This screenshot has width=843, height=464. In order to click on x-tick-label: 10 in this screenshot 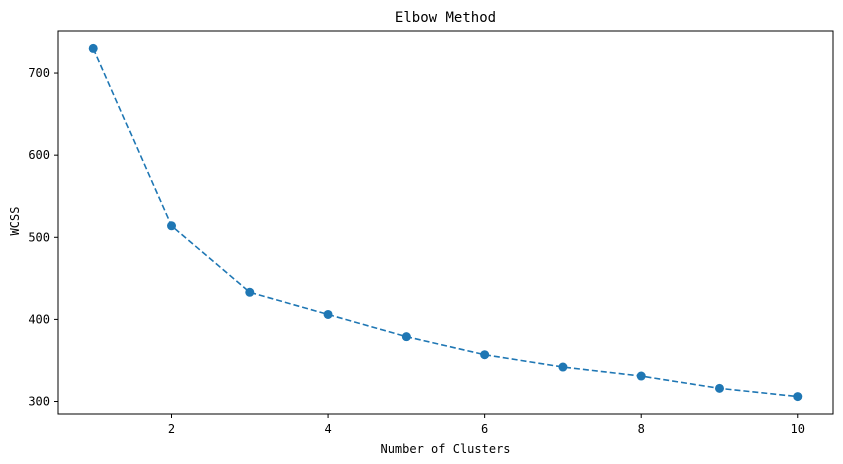, I will do `click(798, 429)`.